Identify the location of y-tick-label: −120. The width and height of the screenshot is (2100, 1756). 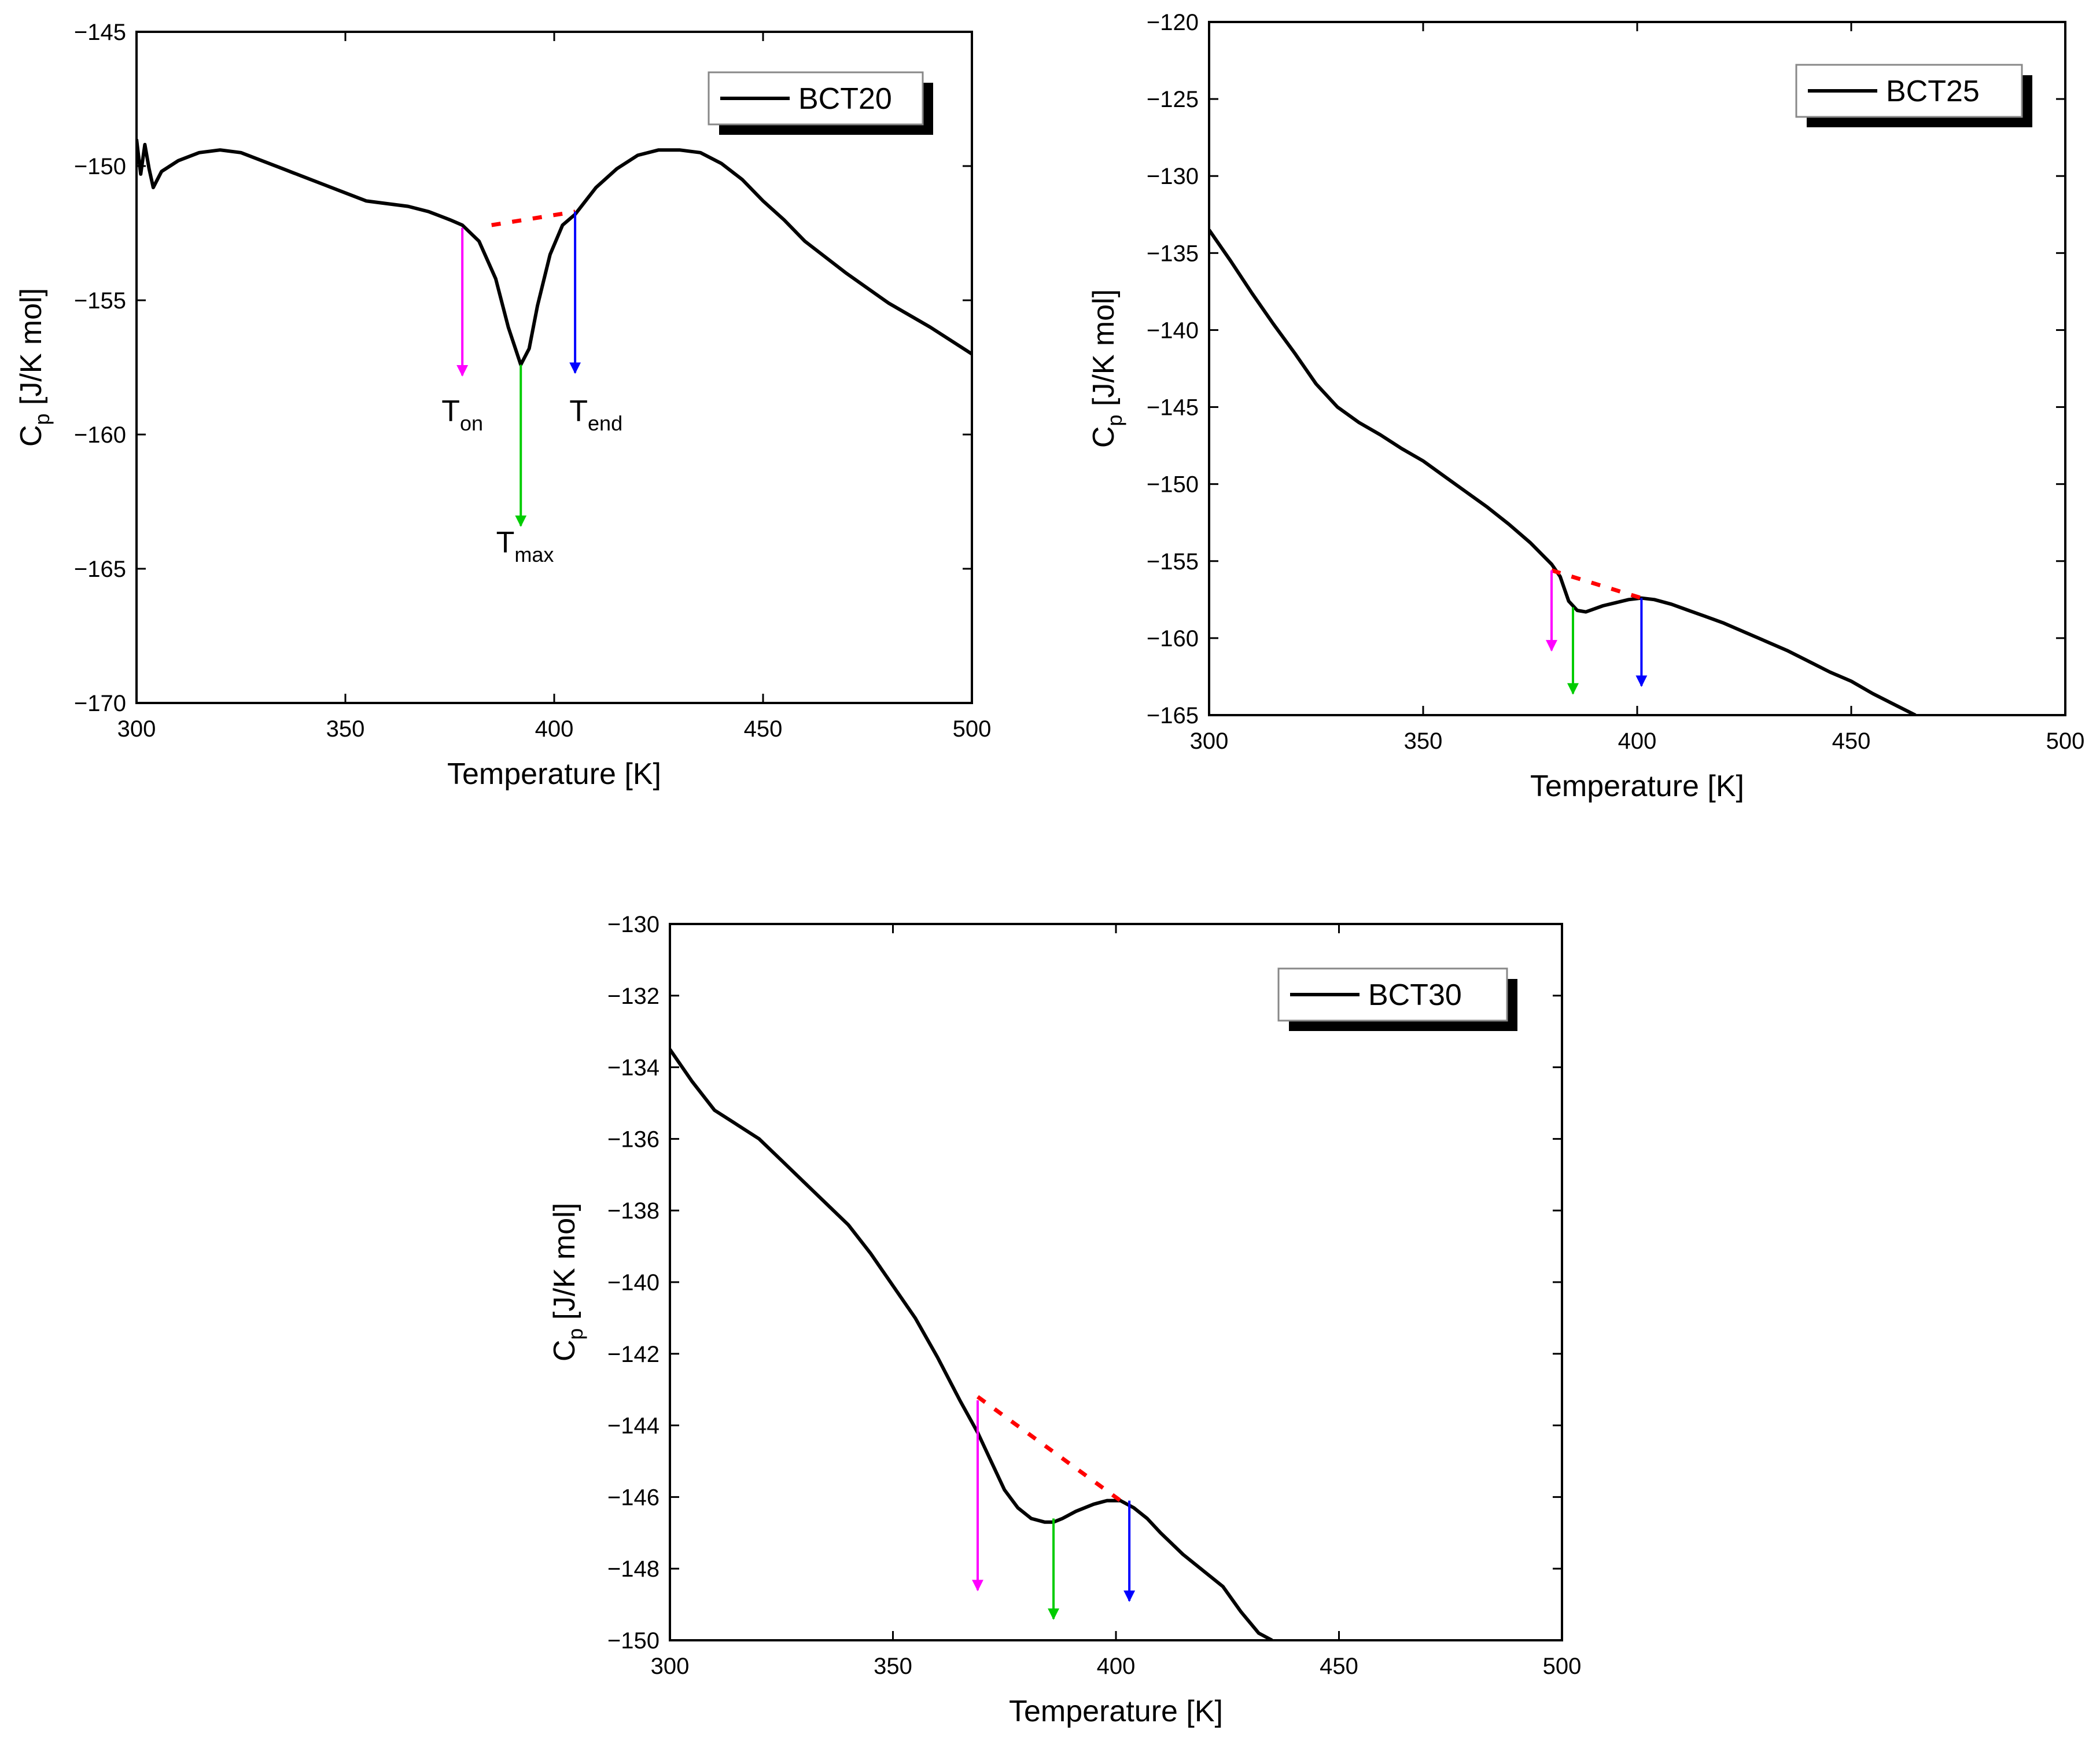
(1173, 22).